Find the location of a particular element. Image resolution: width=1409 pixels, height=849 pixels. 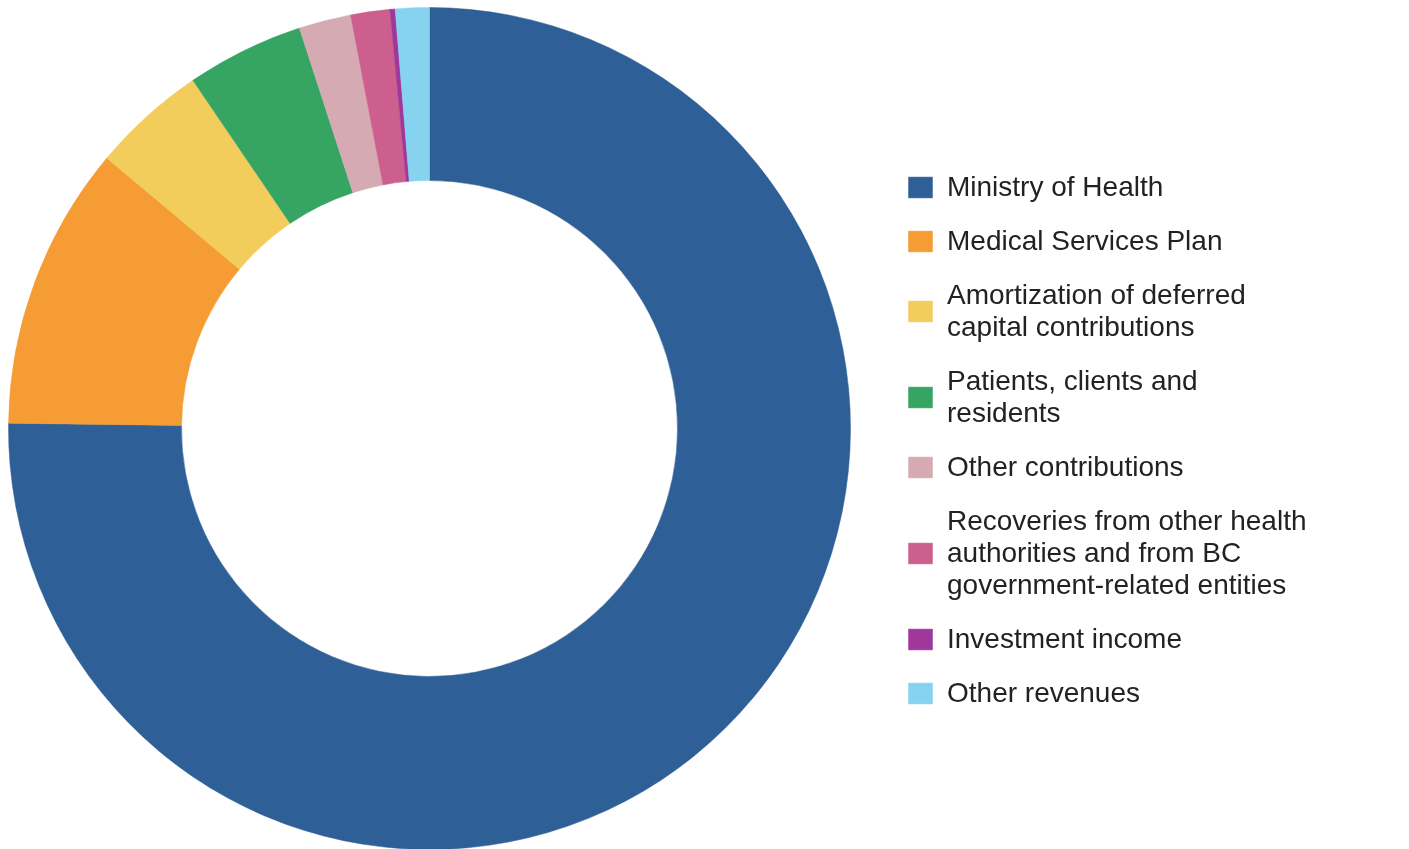

legend-label: Ministry of Health is located at coordinates (1055, 187).